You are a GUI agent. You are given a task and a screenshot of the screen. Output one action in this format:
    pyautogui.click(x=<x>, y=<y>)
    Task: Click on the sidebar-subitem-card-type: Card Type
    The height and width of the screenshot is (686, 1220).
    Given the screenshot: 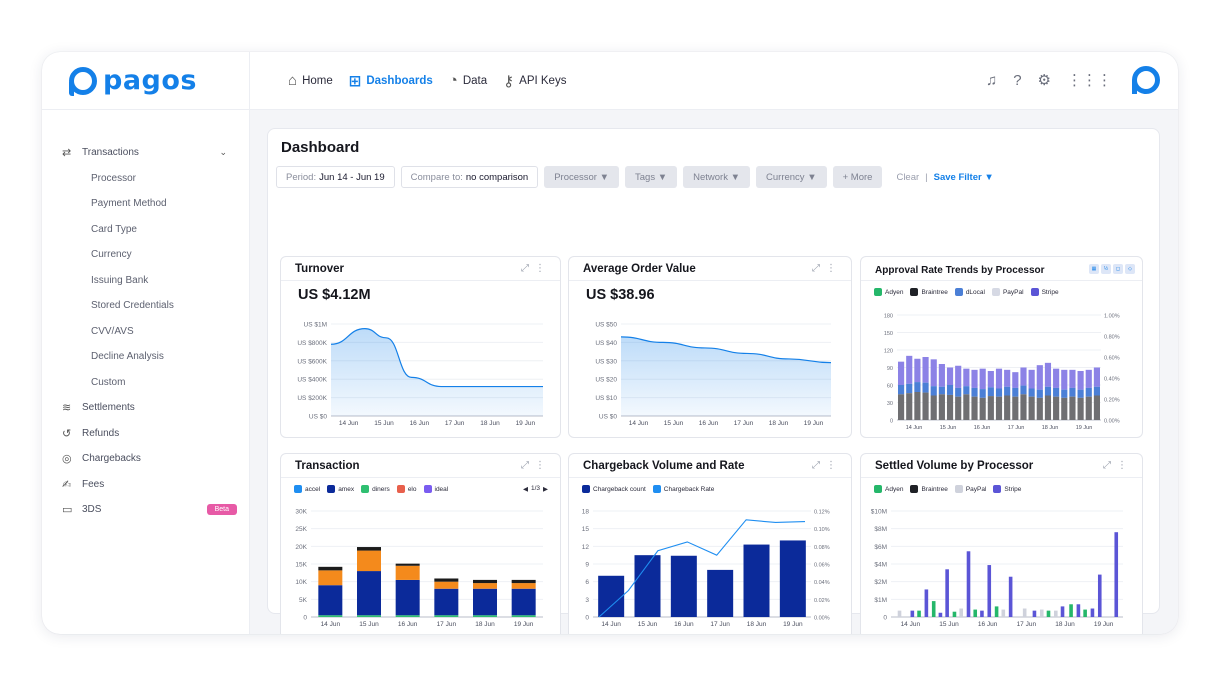 What is the action you would take?
    pyautogui.click(x=145, y=230)
    